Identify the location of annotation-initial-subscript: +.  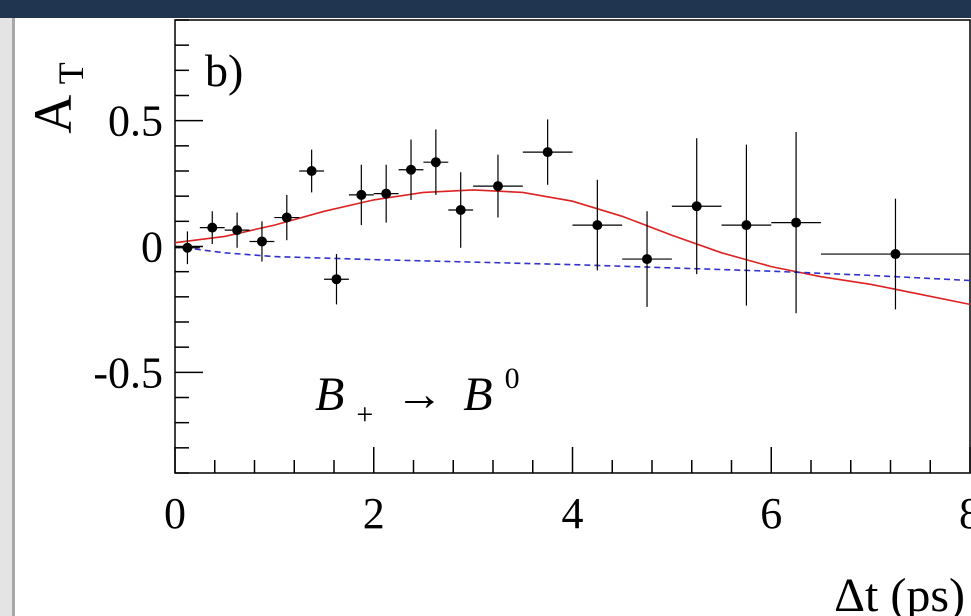
(364, 414).